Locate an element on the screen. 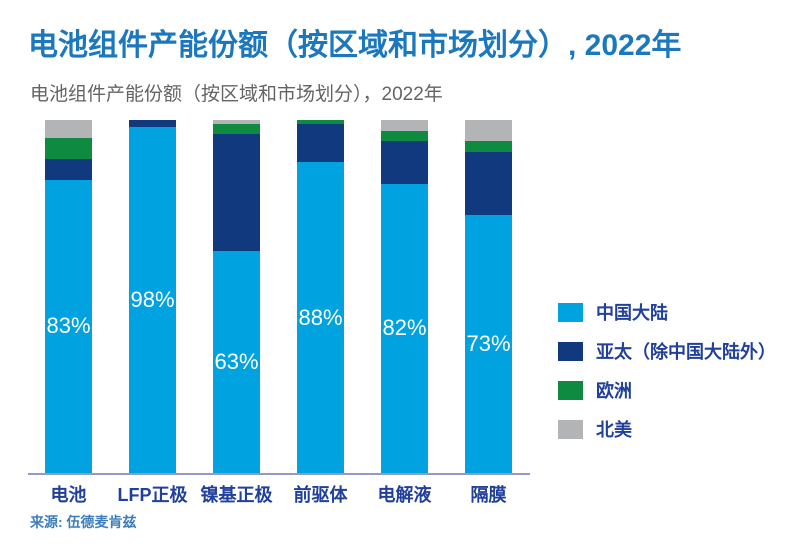 The height and width of the screenshot is (550, 800). x-label-5: 电解液 is located at coordinates (405, 494).